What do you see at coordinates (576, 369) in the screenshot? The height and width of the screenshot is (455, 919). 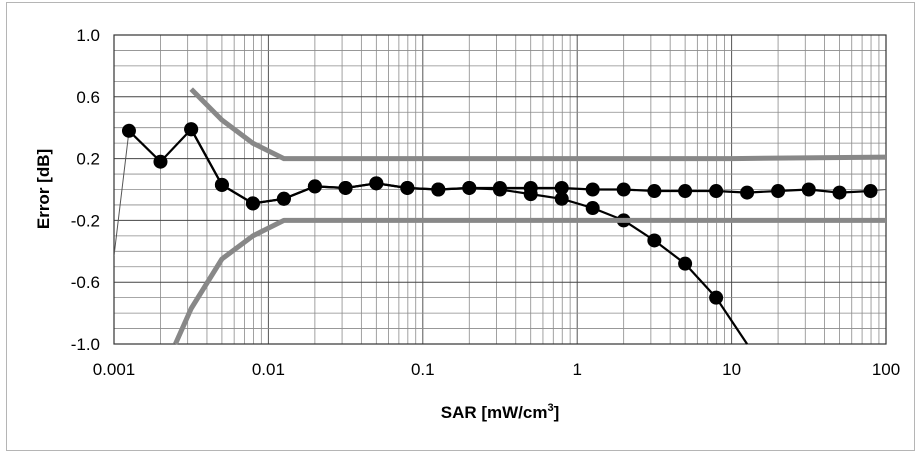 I see `x-tick-label: 1` at bounding box center [576, 369].